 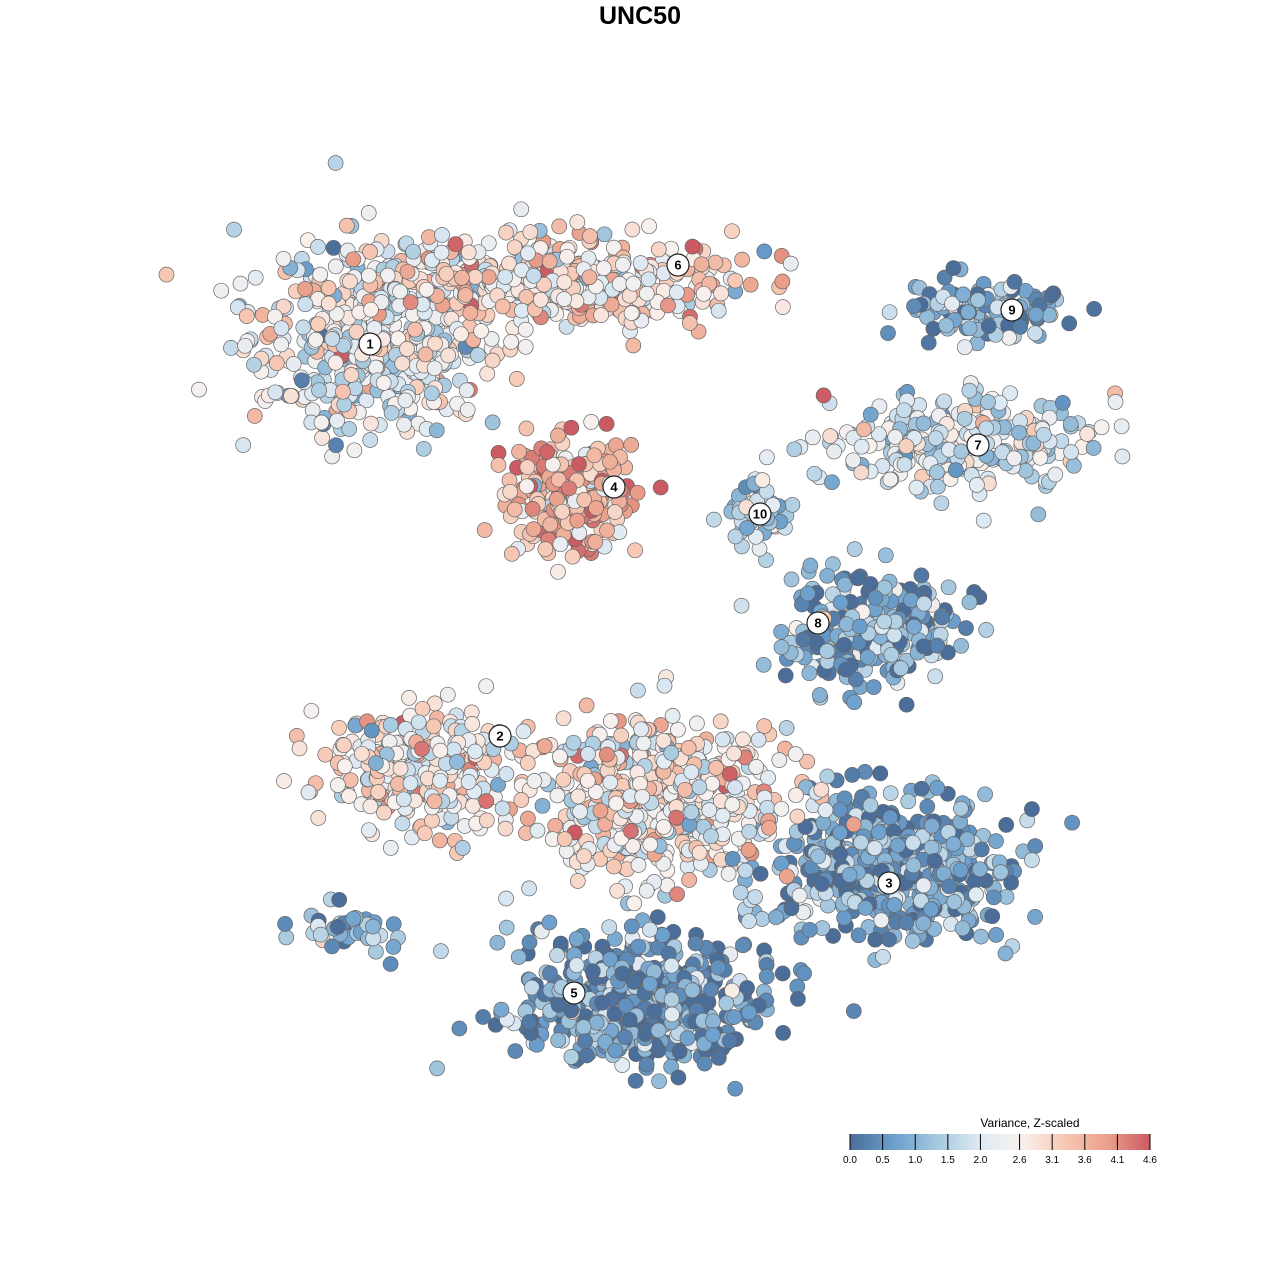 I want to click on chart-title: UNC50, so click(x=640, y=16).